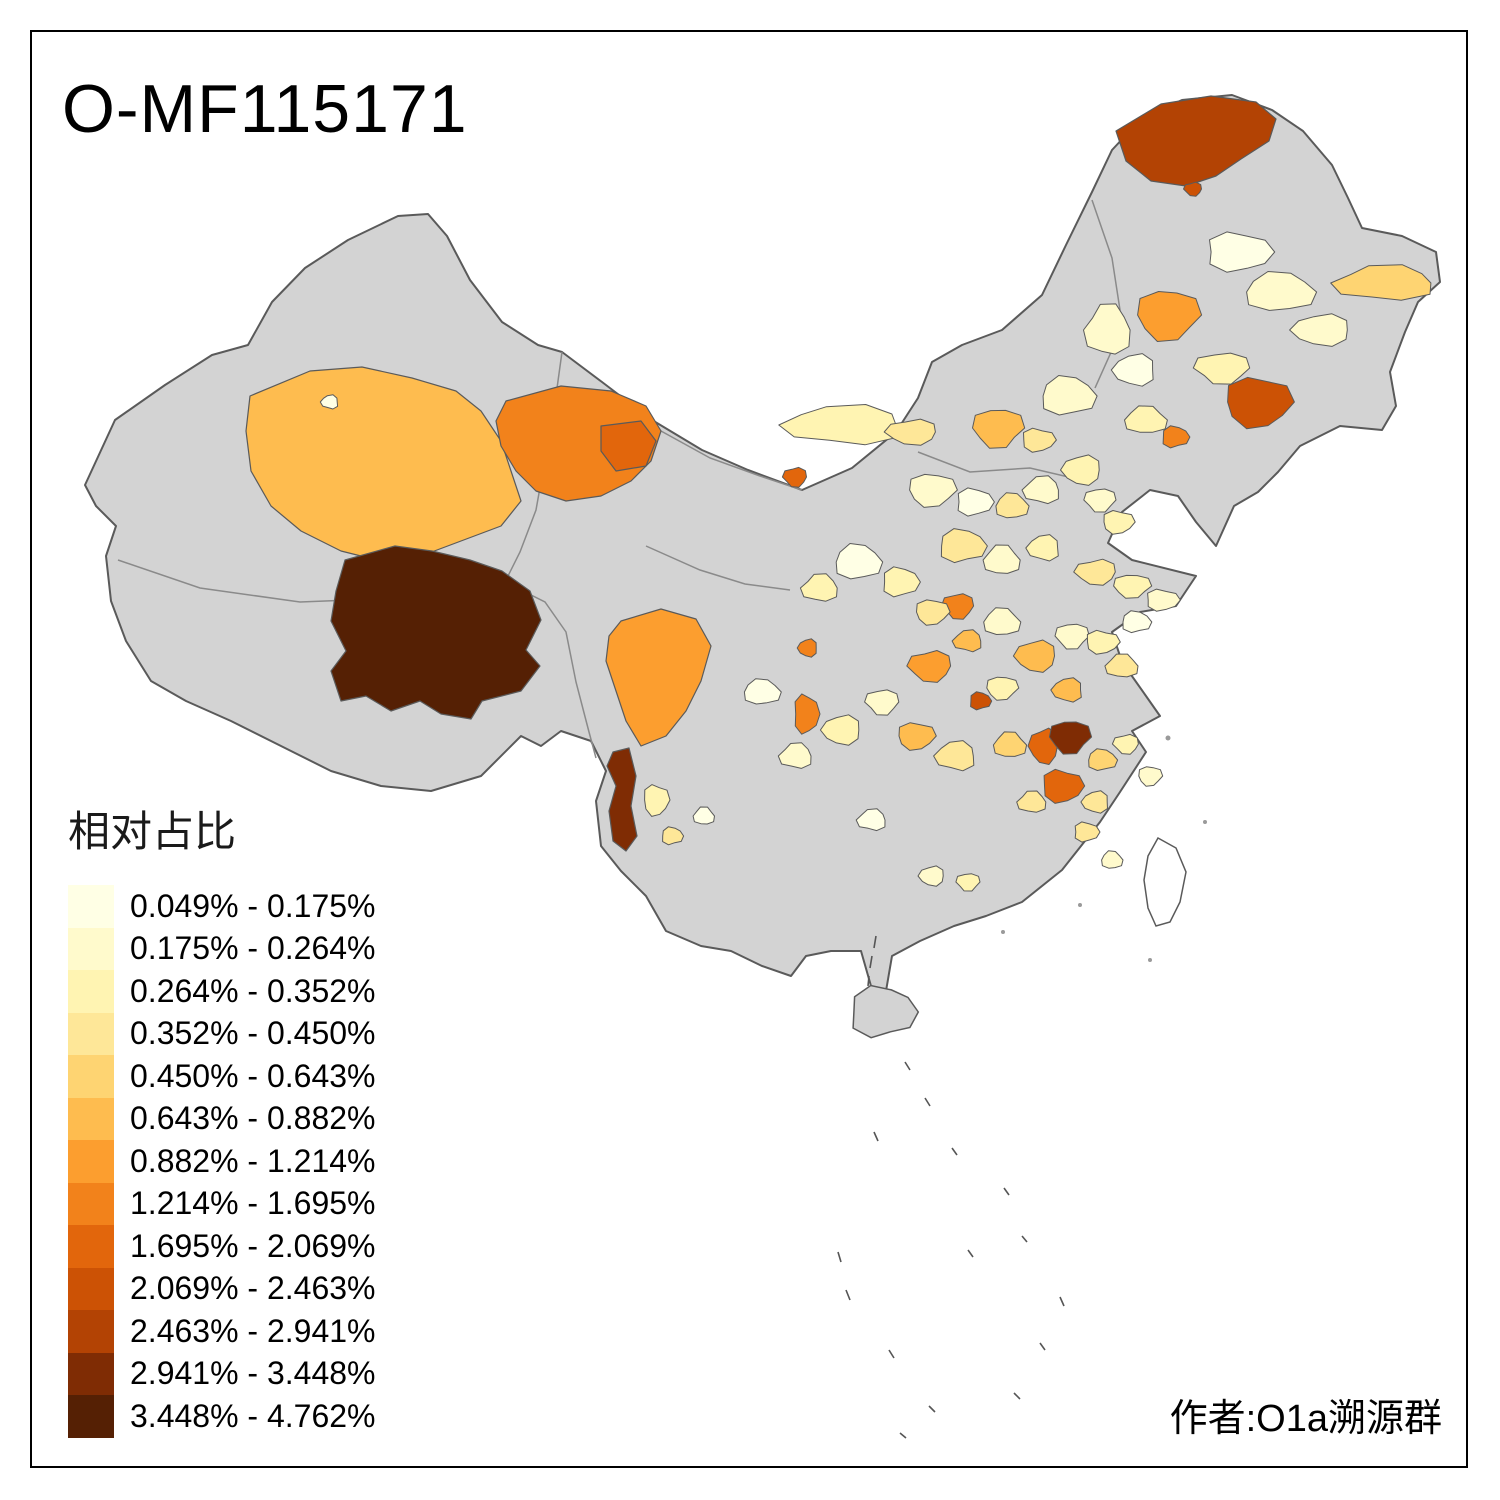  Describe the element at coordinates (152, 831) in the screenshot. I see `legend-title: 相对占比` at that location.